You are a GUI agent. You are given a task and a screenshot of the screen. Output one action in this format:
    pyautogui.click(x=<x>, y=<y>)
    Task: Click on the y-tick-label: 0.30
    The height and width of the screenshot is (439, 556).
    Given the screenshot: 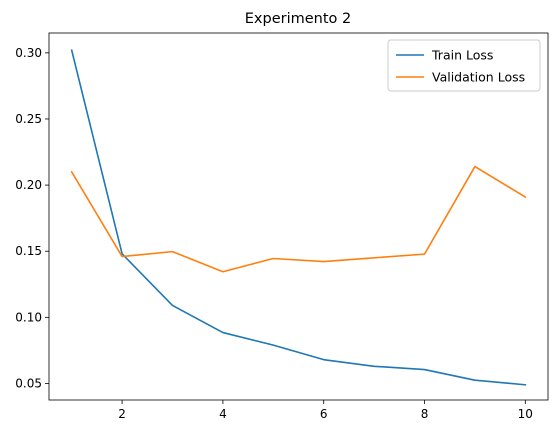 What is the action you would take?
    pyautogui.click(x=28, y=53)
    